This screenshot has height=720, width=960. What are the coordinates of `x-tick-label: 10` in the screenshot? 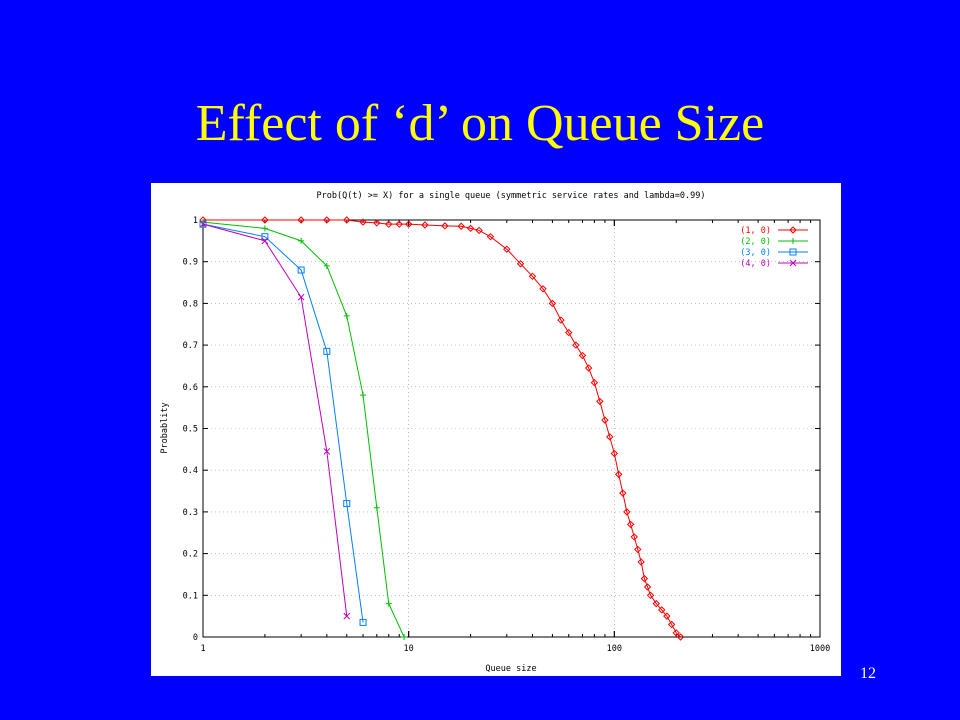 It's located at (409, 649).